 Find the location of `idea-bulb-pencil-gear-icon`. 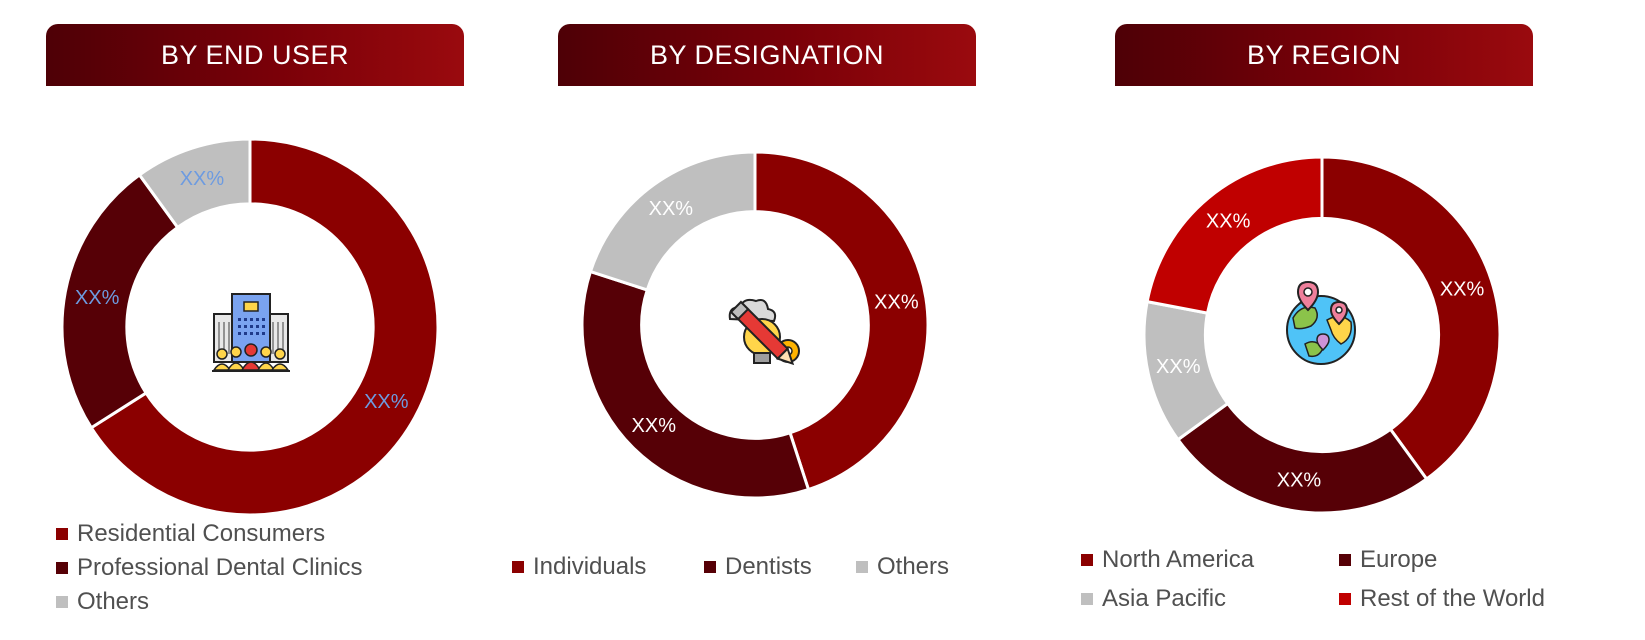

idea-bulb-pencil-gear-icon is located at coordinates (764, 332).